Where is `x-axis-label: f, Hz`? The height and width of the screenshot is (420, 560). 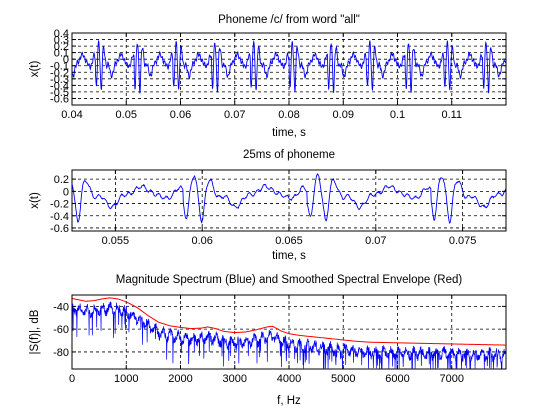 x-axis-label: f, Hz is located at coordinates (289, 401).